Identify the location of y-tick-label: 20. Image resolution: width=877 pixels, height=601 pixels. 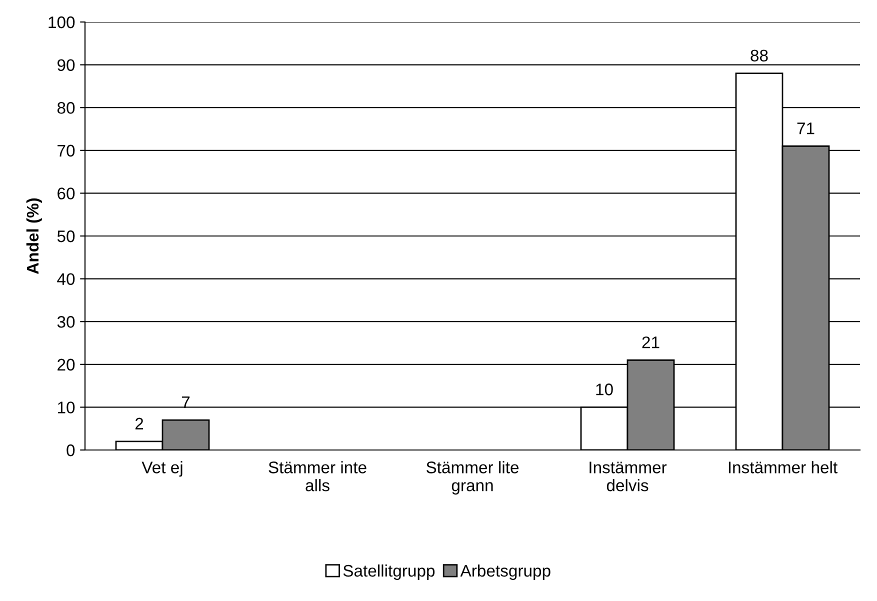
(66, 364).